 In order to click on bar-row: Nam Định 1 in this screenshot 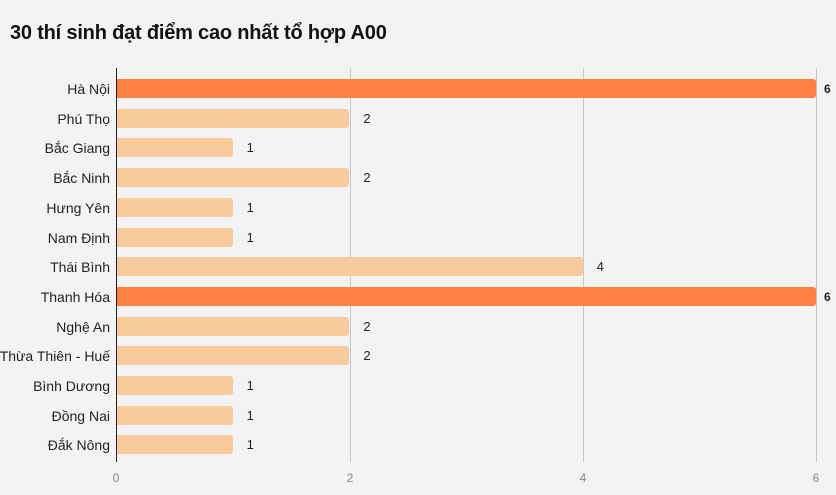, I will do `click(418, 237)`.